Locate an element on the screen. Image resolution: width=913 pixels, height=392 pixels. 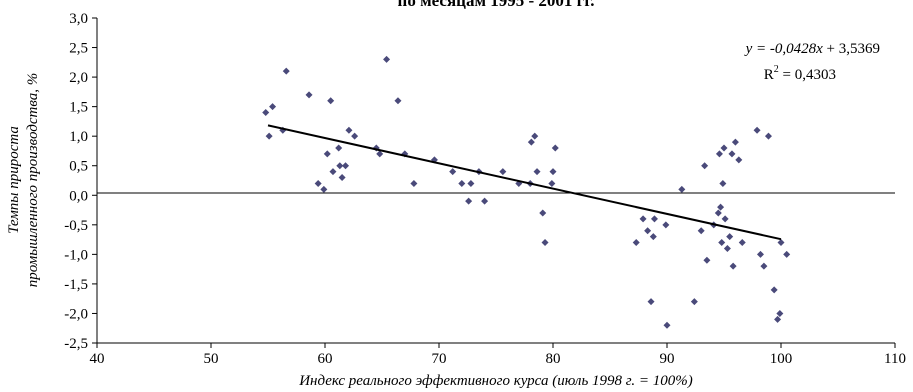
y-tick-label: -2,0 is located at coordinates (76, 314).